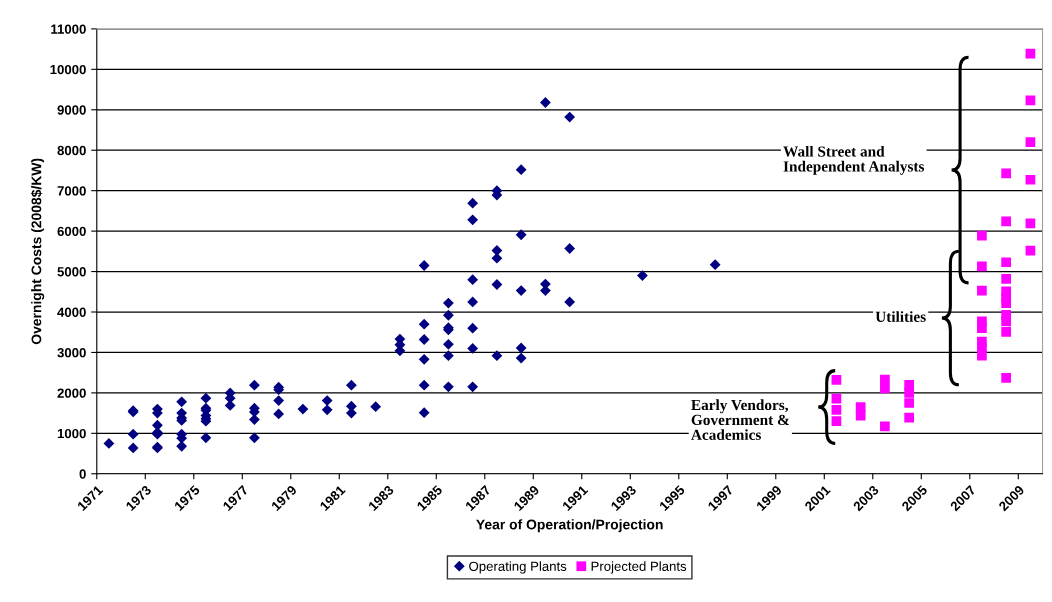  Describe the element at coordinates (37, 251) in the screenshot. I see `y-axis-title: Overnight Costs (2008$/KW)` at that location.